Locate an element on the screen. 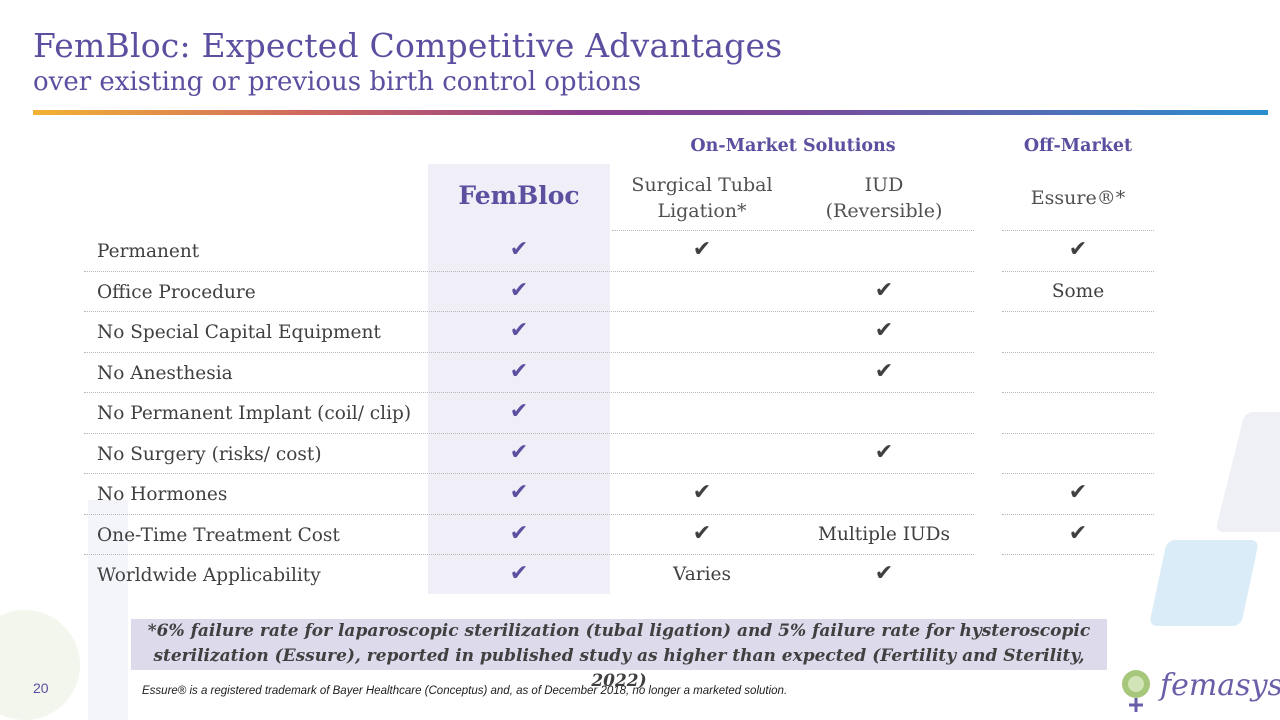 Image resolution: width=1280 pixels, height=720 pixels. column-header-iud: IUD (Reversible) is located at coordinates (884, 198).